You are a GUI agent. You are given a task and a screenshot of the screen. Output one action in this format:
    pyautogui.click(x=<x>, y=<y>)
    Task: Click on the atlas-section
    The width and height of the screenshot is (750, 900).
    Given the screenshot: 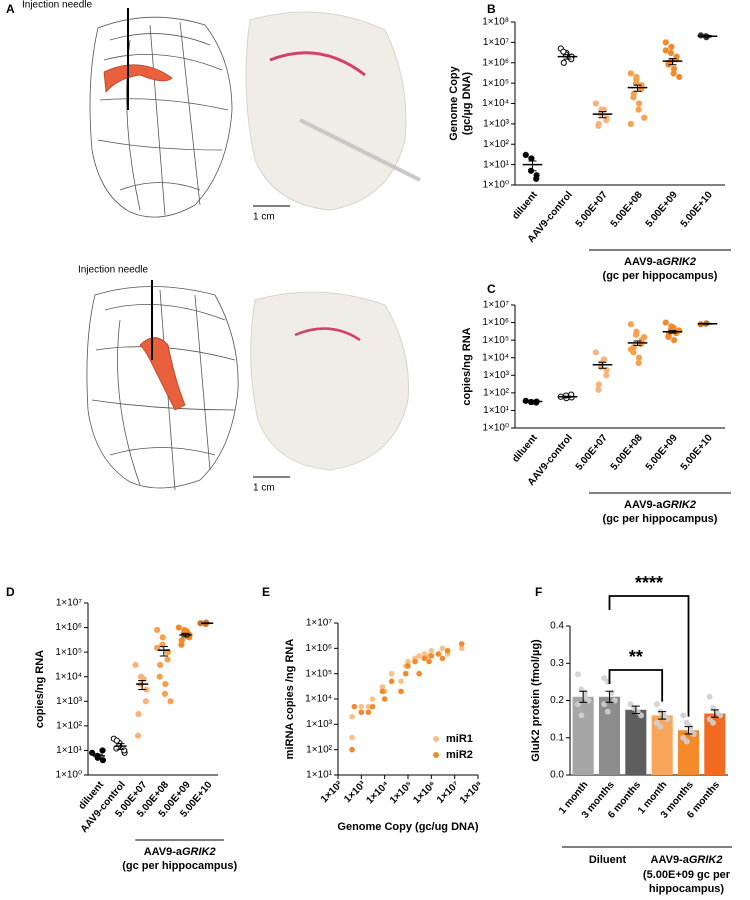 What is the action you would take?
    pyautogui.click(x=161, y=117)
    